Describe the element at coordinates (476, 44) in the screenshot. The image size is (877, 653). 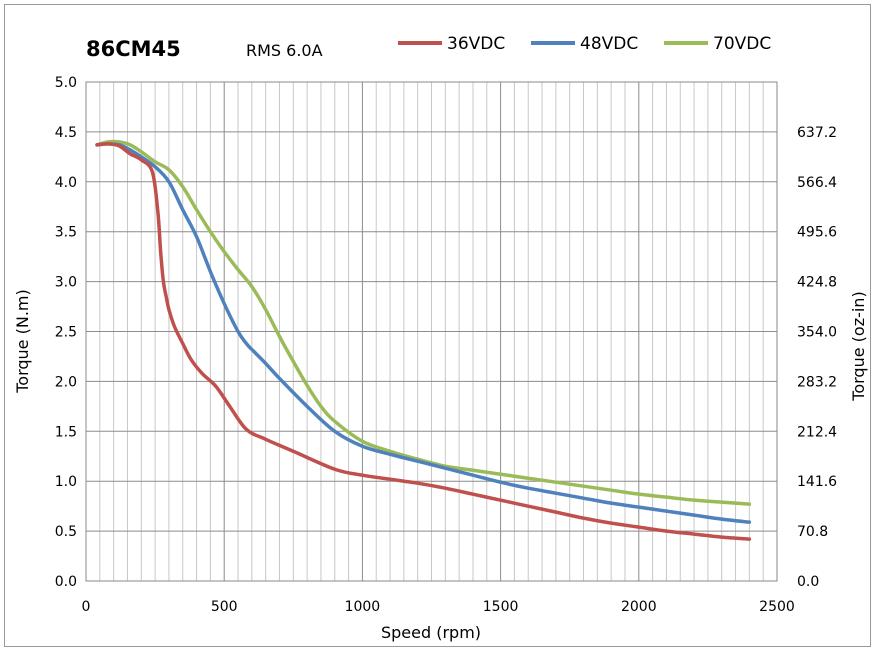
I see `legend-label-36vdc: 36VDC` at that location.